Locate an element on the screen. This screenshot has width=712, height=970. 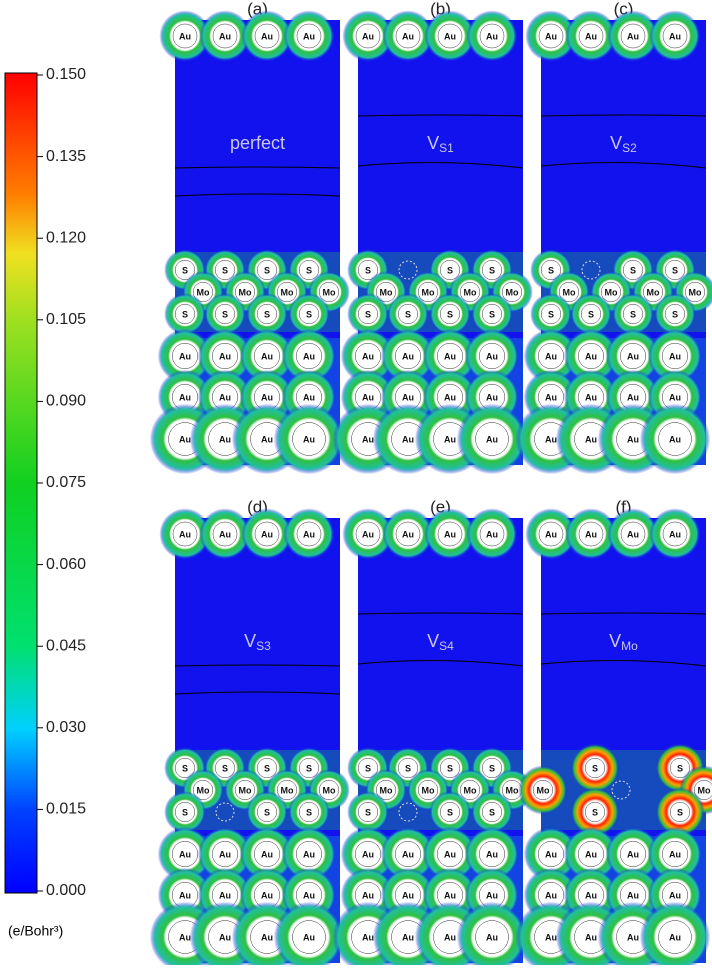
panel-label: VS1 is located at coordinates (440, 144).